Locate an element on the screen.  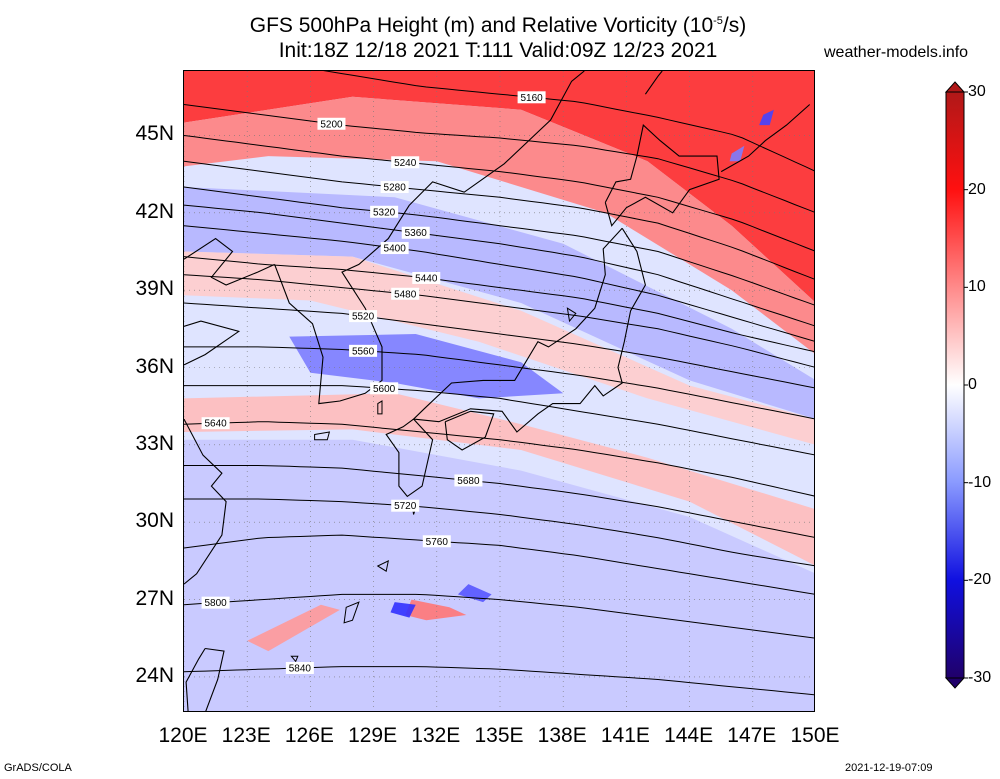
contour-label: 5280 is located at coordinates (395, 188).